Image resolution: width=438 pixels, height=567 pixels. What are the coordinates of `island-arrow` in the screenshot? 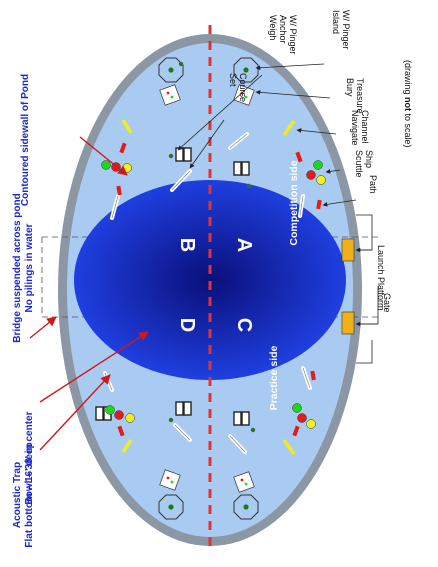 It's located at (290, 67).